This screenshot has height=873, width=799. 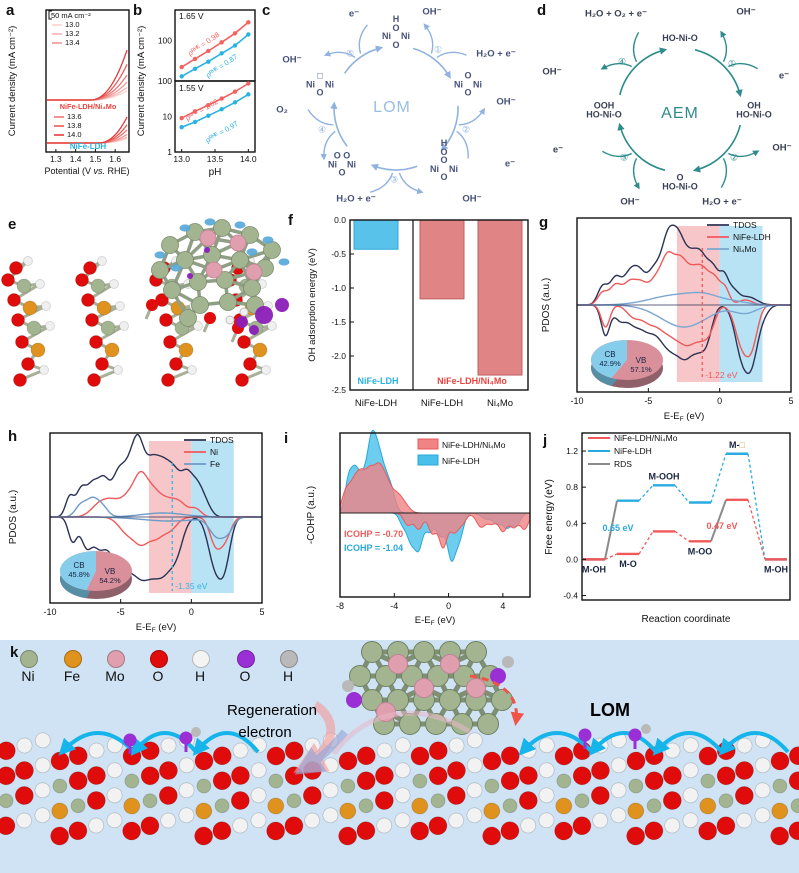 I want to click on x-category-label: Ni₄Mo, so click(x=500, y=403).